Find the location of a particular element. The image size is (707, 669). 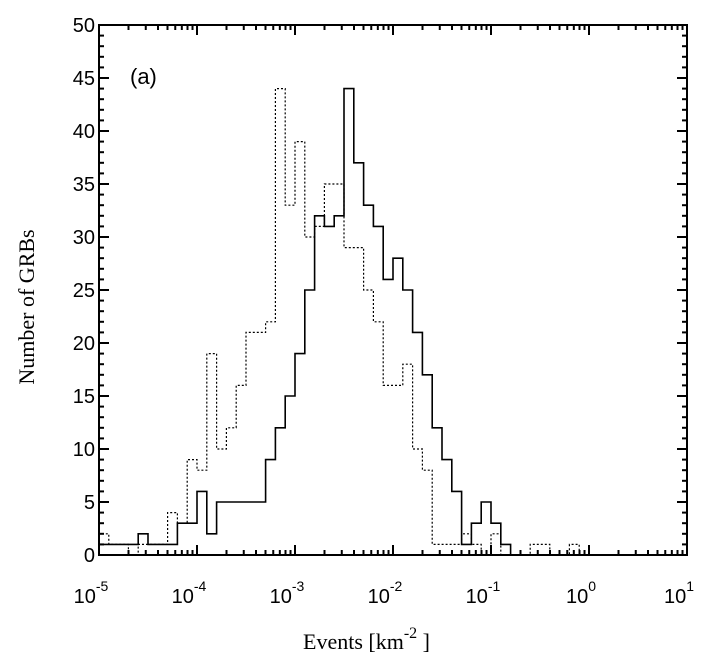

y-tick-label: 25 is located at coordinates (84, 291).